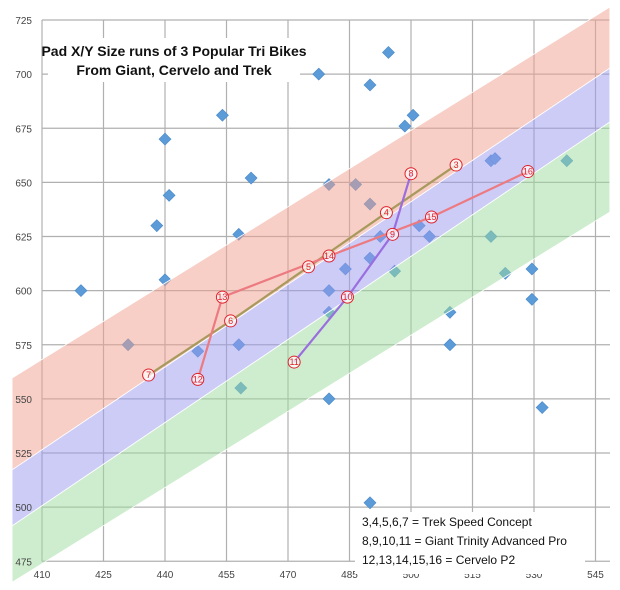 Image resolution: width=620 pixels, height=590 pixels. What do you see at coordinates (23, 292) in the screenshot?
I see `y-tick-label: 600` at bounding box center [23, 292].